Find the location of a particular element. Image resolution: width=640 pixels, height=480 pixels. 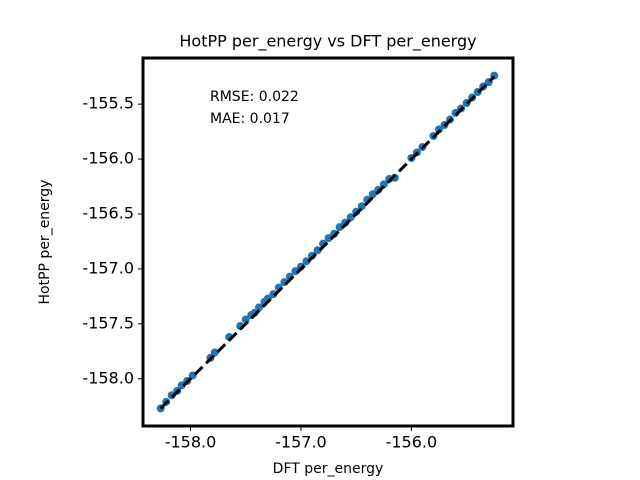

annotation: MAE: 0.017 is located at coordinates (250, 119).